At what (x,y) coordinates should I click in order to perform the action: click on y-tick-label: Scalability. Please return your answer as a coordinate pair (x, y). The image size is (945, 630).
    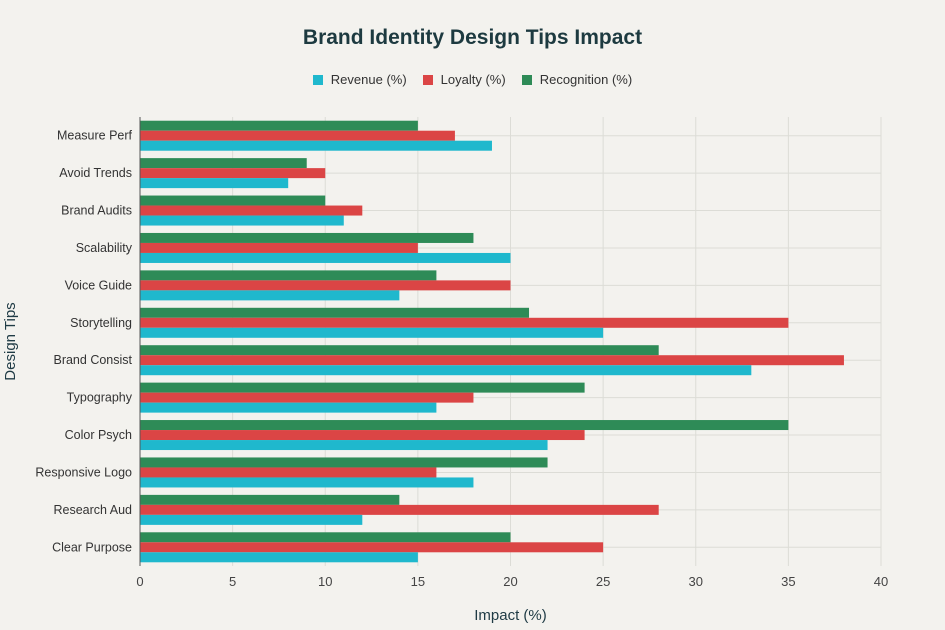
    Looking at the image, I should click on (104, 248).